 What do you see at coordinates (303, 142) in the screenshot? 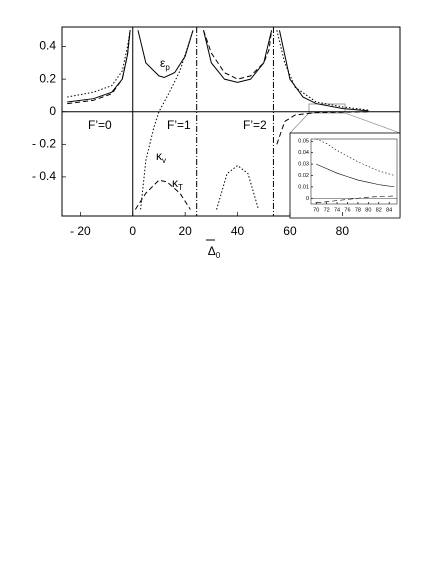
I see `y-tick-label: 0.05` at bounding box center [303, 142].